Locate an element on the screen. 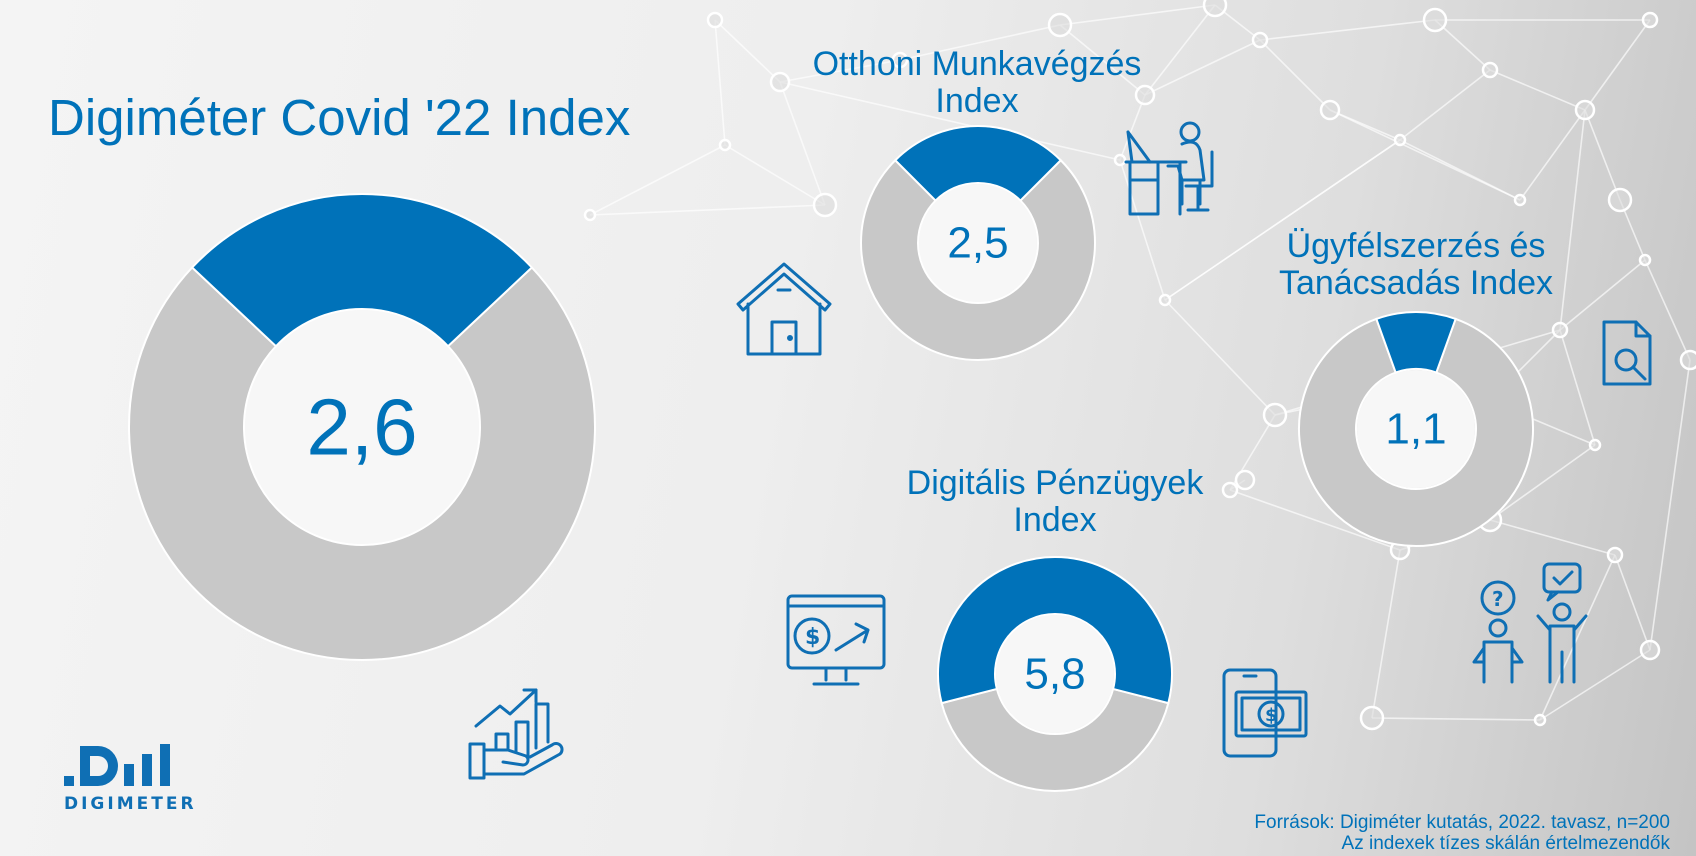  home-office-index-value-label: 2,5 is located at coordinates (977, 243).